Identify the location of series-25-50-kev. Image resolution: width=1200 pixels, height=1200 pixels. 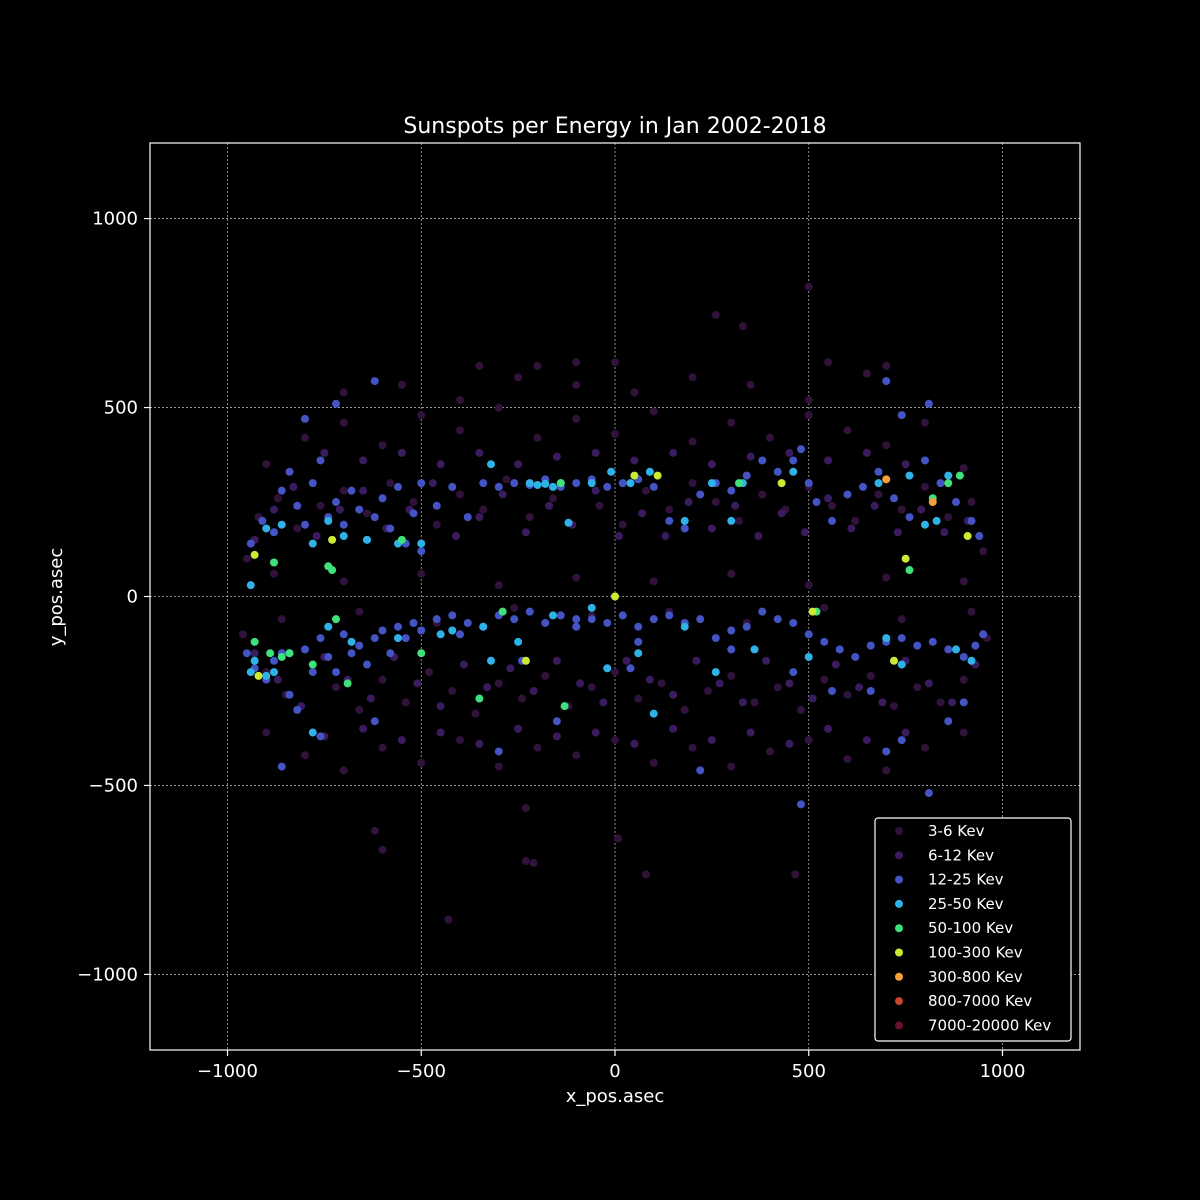
(611, 598).